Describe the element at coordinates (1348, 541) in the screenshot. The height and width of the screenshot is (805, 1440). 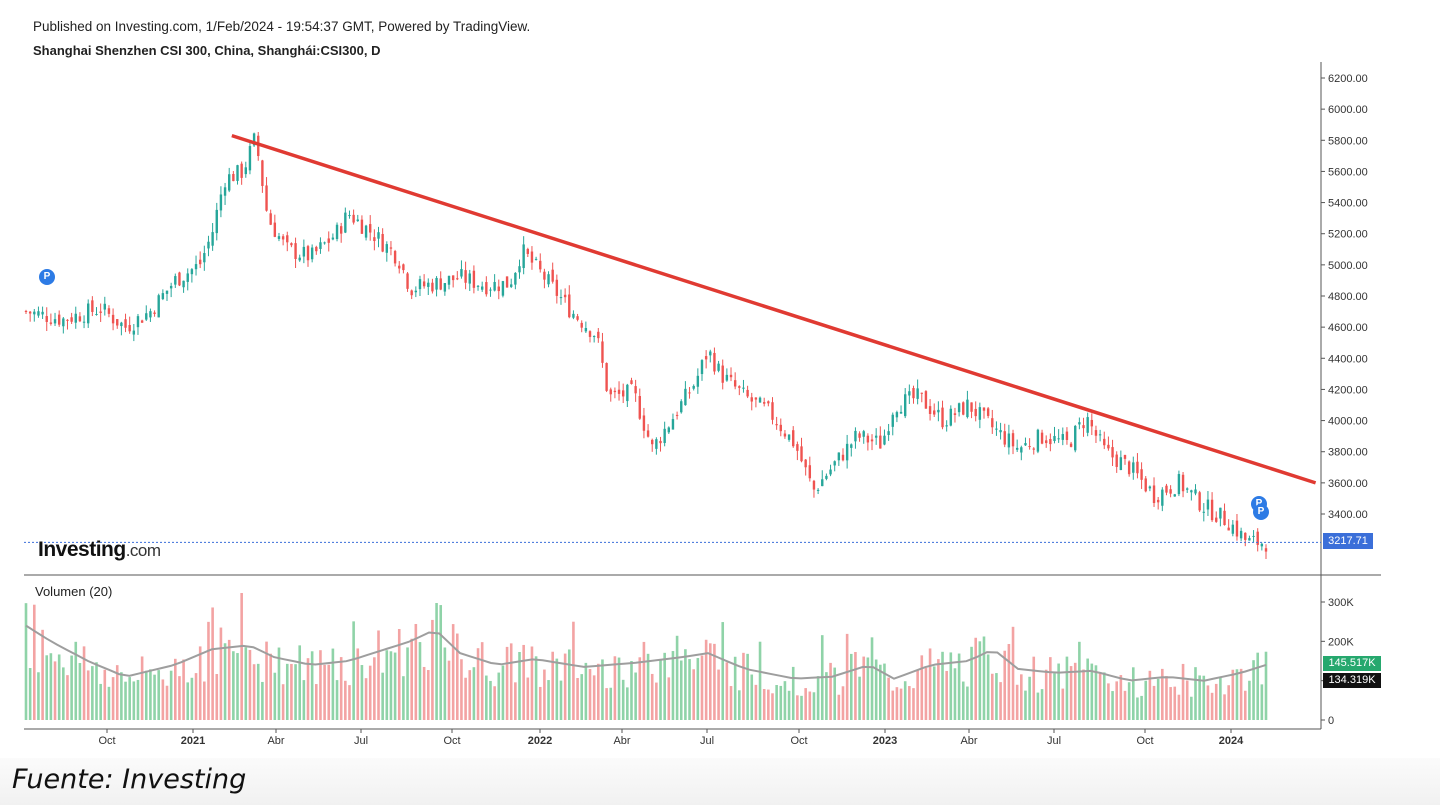
I see `last-price-label: 3217.71` at that location.